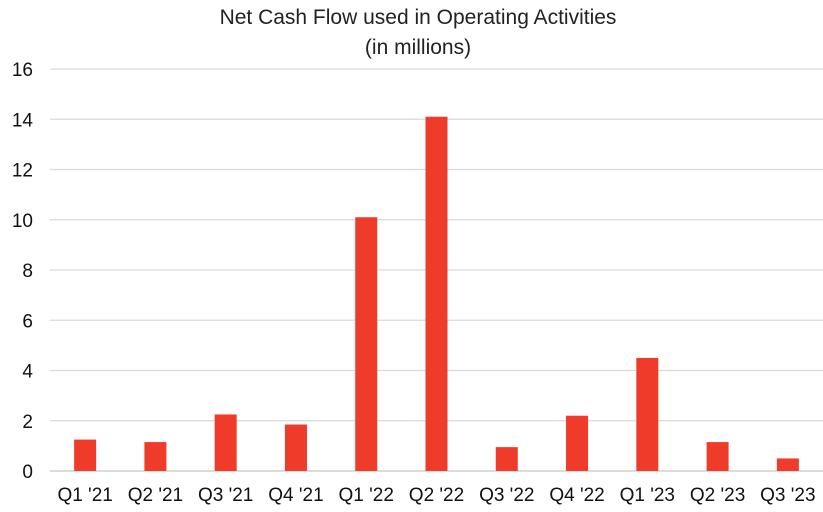 This screenshot has height=512, width=823. I want to click on y-tick-label: 8, so click(27, 271).